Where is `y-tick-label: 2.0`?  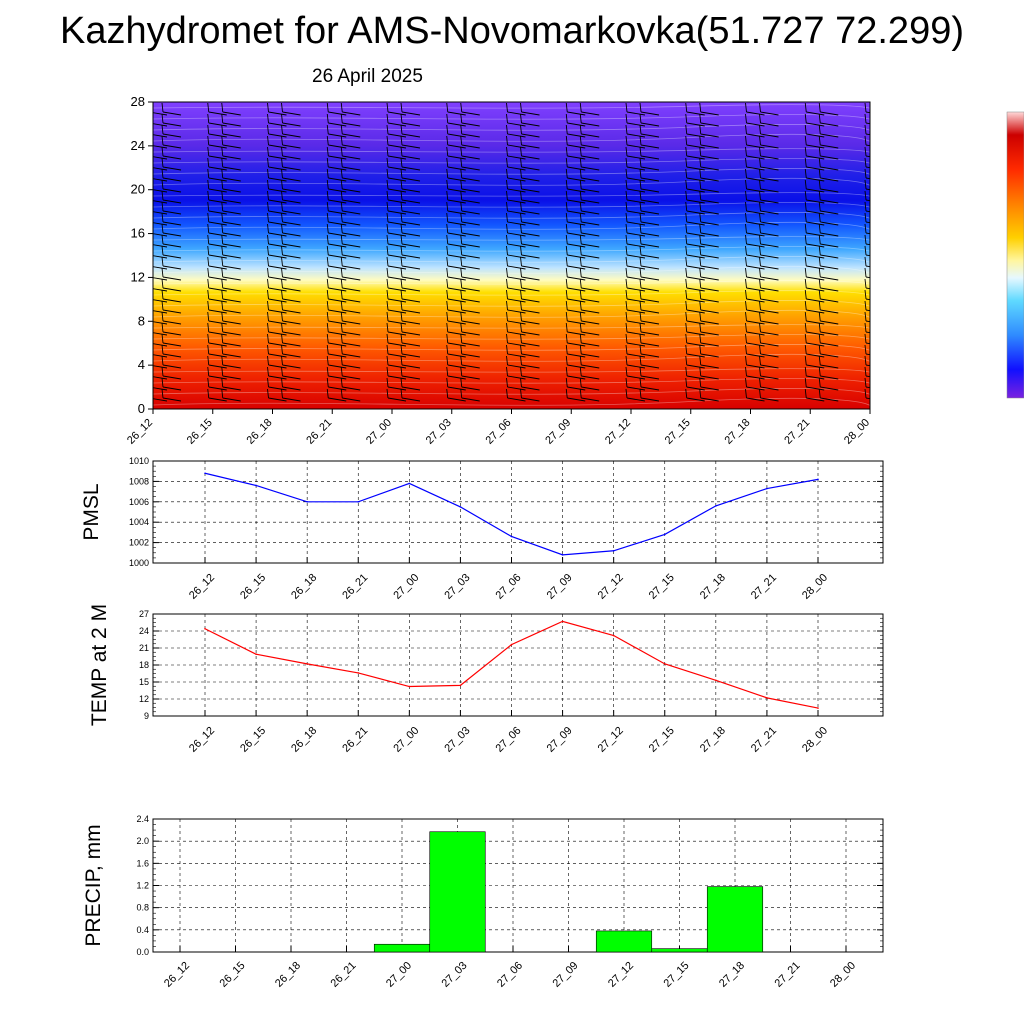 y-tick-label: 2.0 is located at coordinates (142, 841).